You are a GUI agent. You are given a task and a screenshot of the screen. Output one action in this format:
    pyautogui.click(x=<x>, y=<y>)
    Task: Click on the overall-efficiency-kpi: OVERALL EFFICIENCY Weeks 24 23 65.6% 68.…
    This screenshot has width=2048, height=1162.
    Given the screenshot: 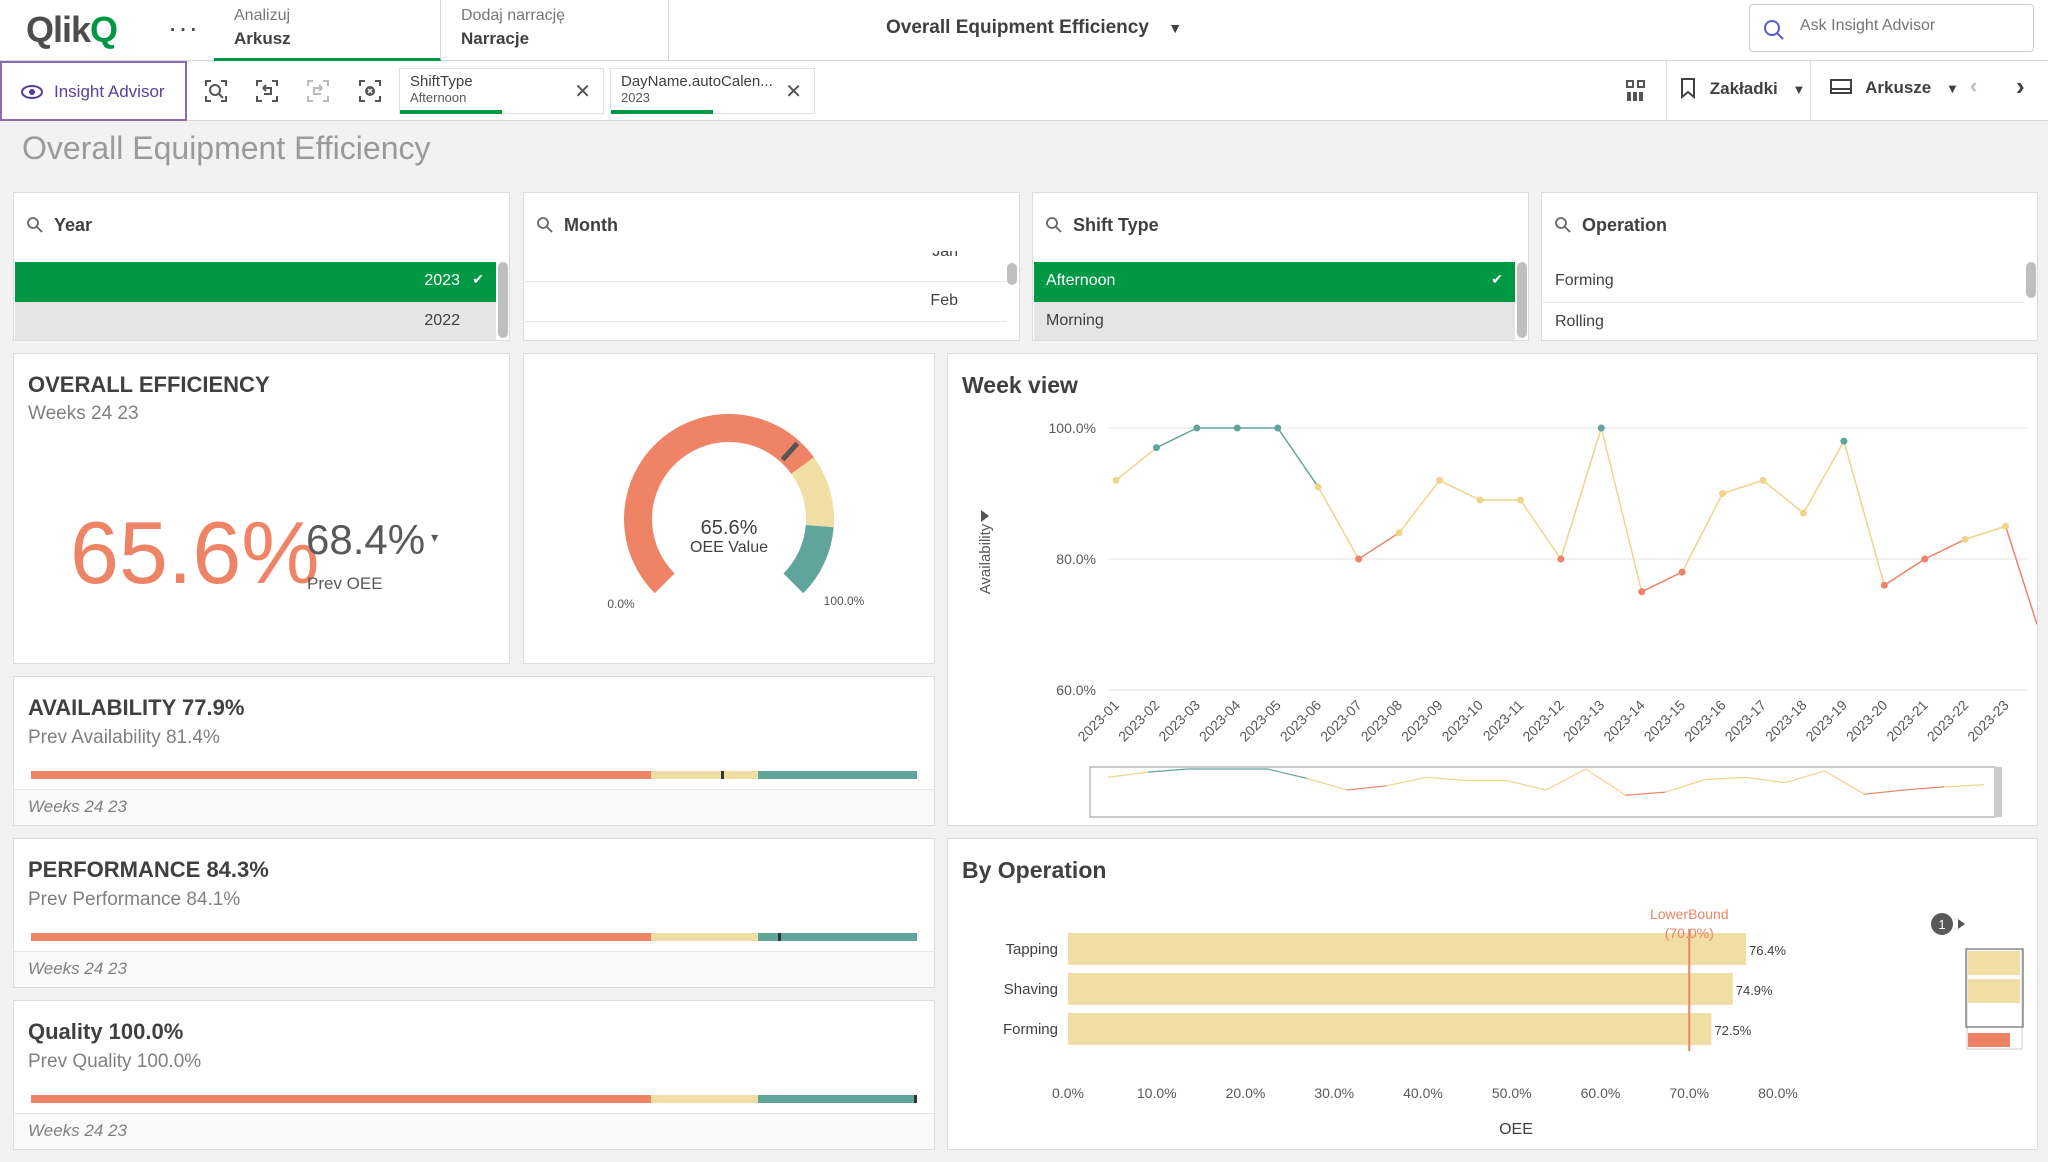 What is the action you would take?
    pyautogui.click(x=261, y=508)
    